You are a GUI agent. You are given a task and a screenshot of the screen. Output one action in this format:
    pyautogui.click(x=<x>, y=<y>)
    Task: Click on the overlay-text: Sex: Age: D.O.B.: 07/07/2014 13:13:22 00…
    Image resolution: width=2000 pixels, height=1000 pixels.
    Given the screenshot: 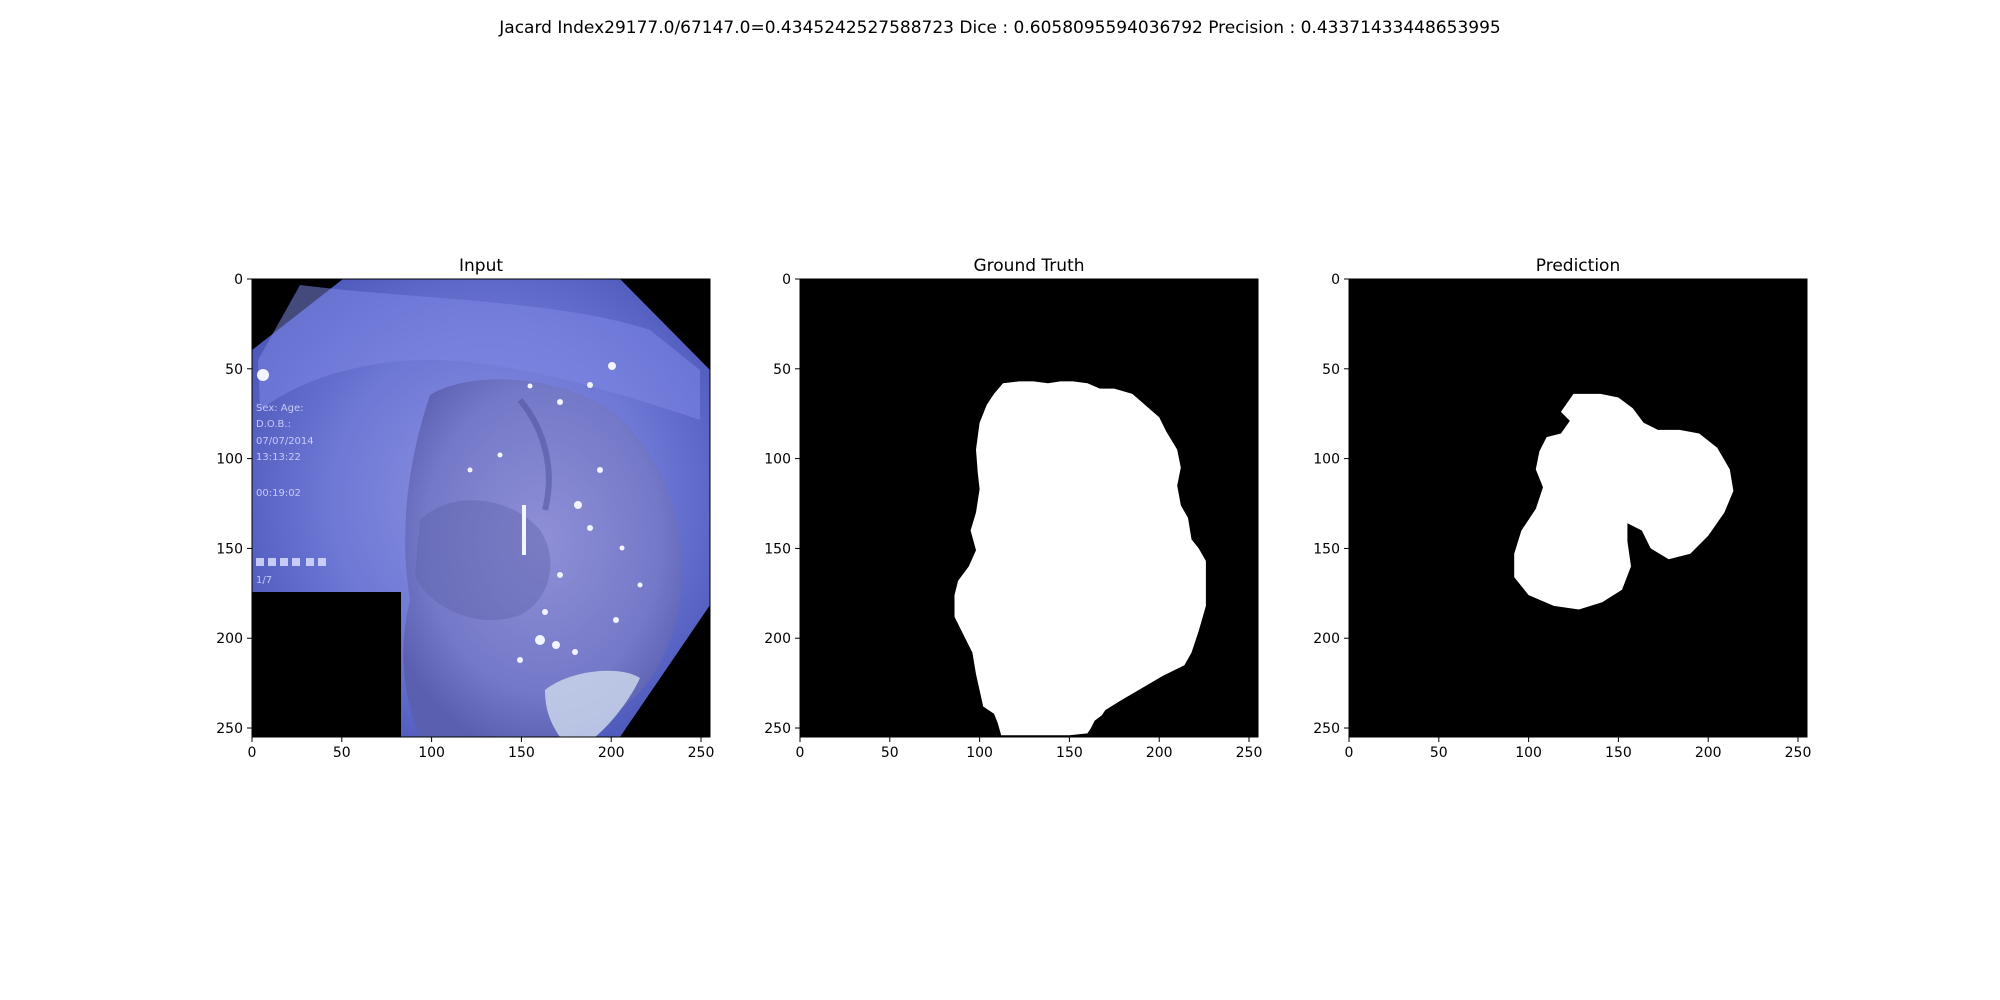 What is the action you would take?
    pyautogui.click(x=285, y=494)
    